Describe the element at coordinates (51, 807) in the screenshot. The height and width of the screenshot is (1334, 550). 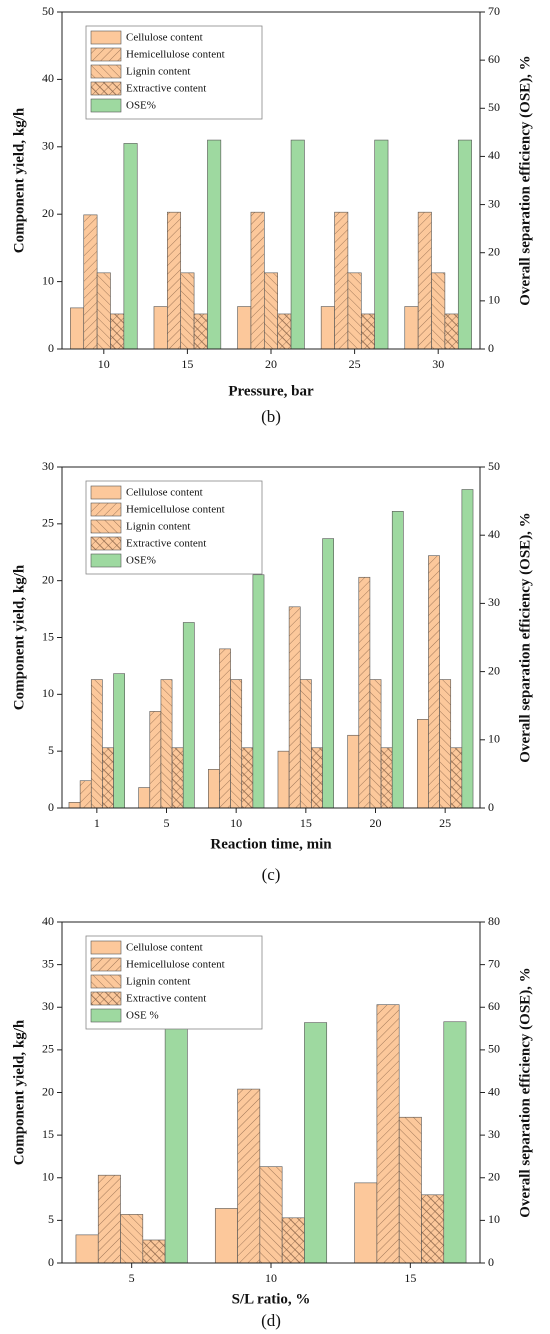
I see `y-tick-label: 0` at that location.